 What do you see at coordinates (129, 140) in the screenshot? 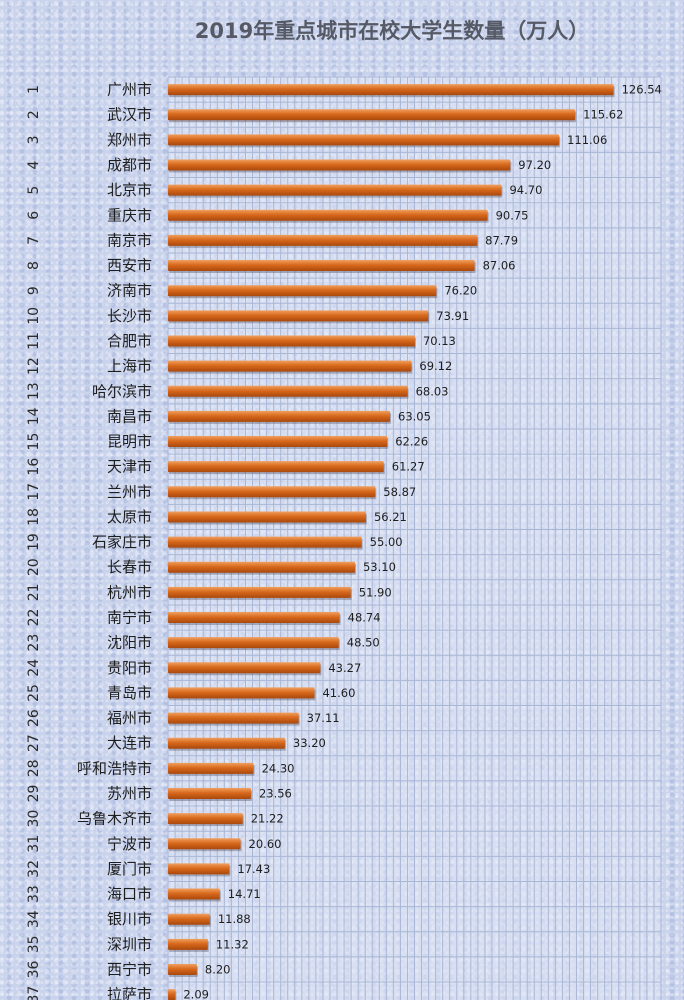
I see `category-label: 郑州市` at bounding box center [129, 140].